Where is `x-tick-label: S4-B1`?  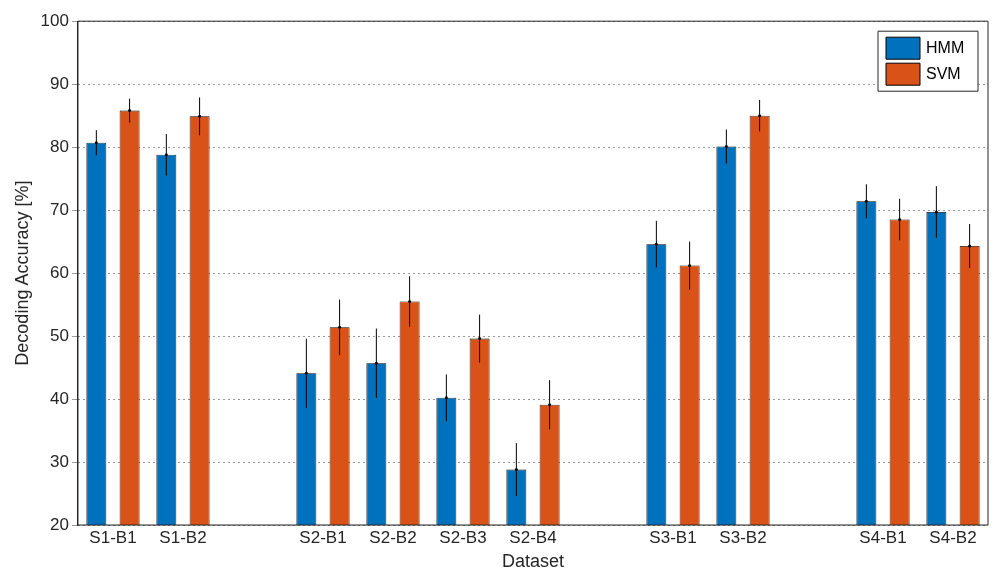
x-tick-label: S4-B1 is located at coordinates (883, 537).